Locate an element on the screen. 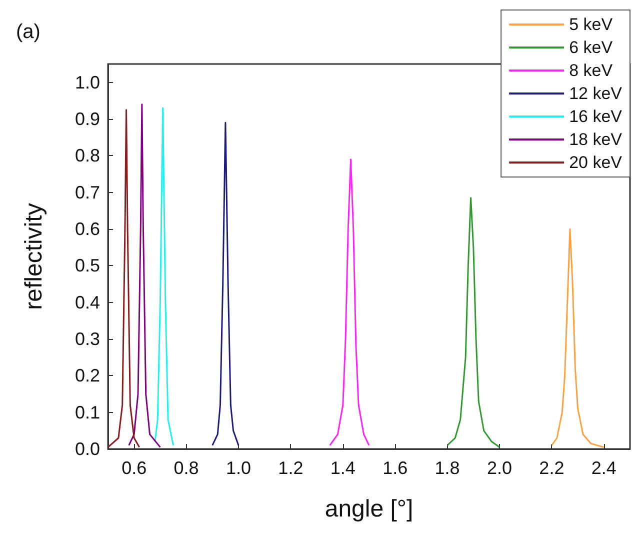 The height and width of the screenshot is (537, 640). x-tick-label: 1.0 is located at coordinates (239, 468).